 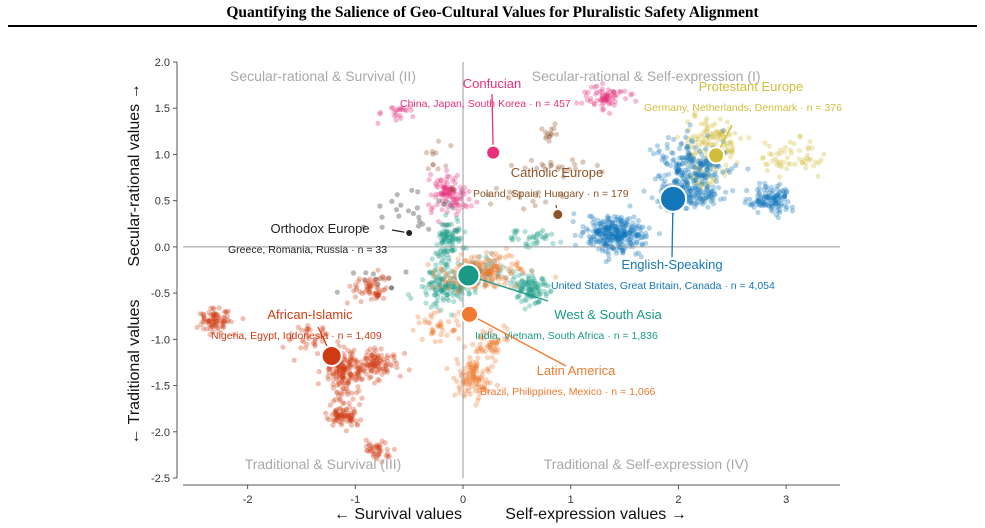 I want to click on x-tick-label: -2, so click(x=248, y=500).